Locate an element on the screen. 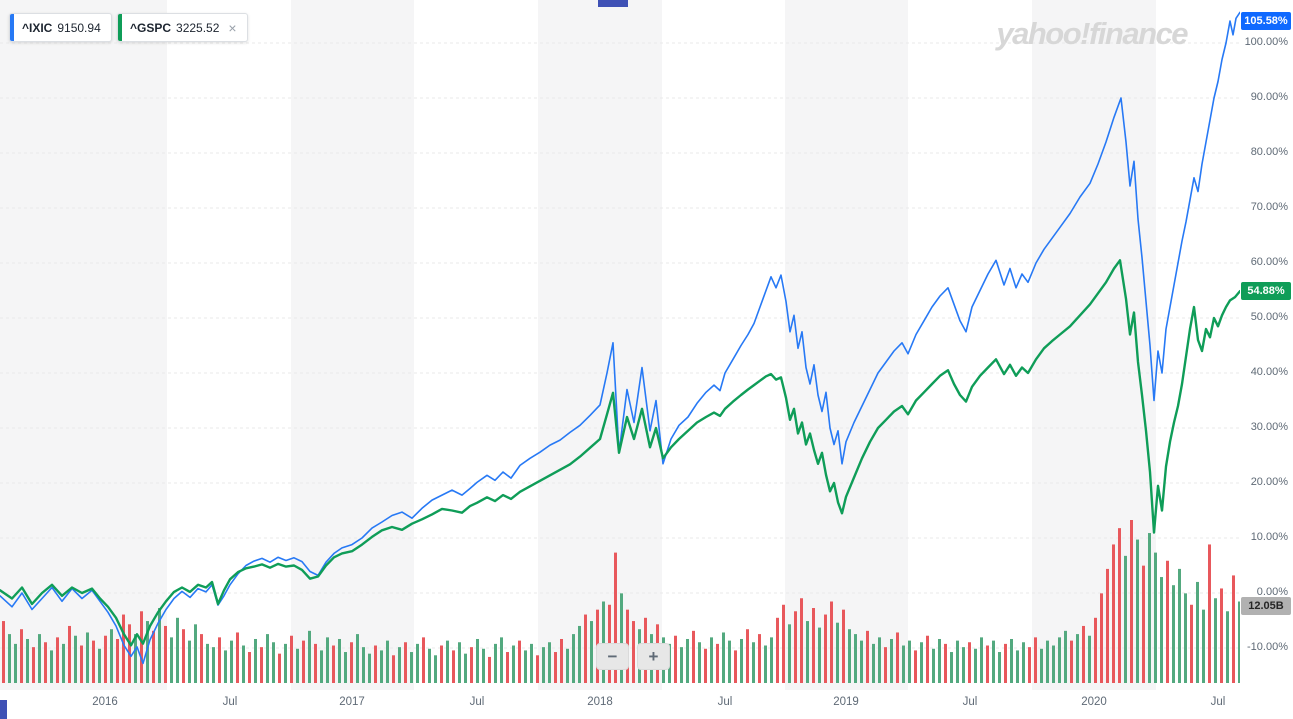 The height and width of the screenshot is (719, 1293). blue-ui-fragment-corner is located at coordinates (3, 709).